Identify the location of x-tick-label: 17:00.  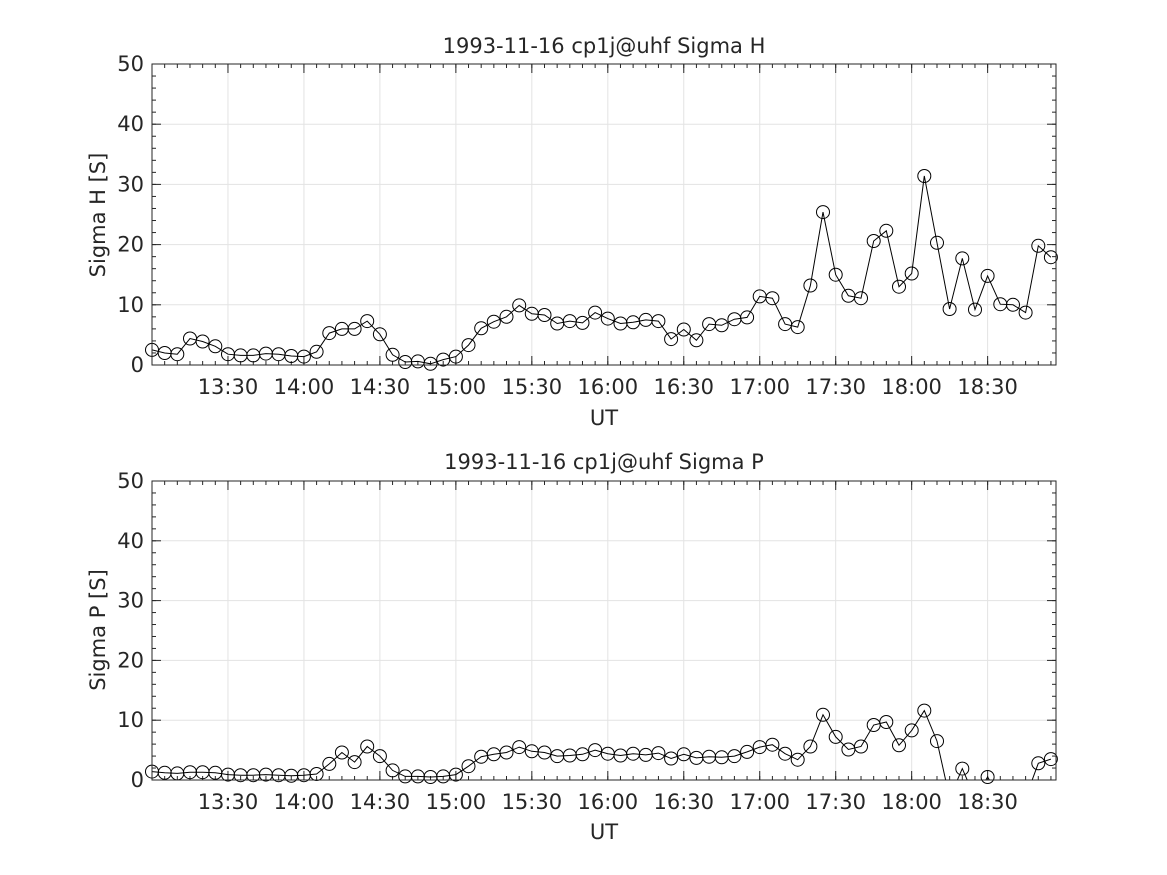
(759, 802).